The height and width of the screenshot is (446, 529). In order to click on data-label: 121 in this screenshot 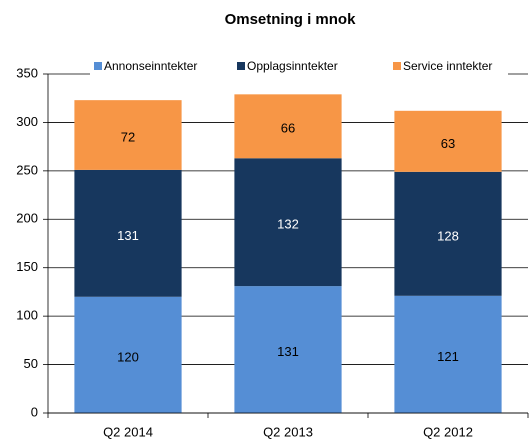, I will do `click(448, 356)`.